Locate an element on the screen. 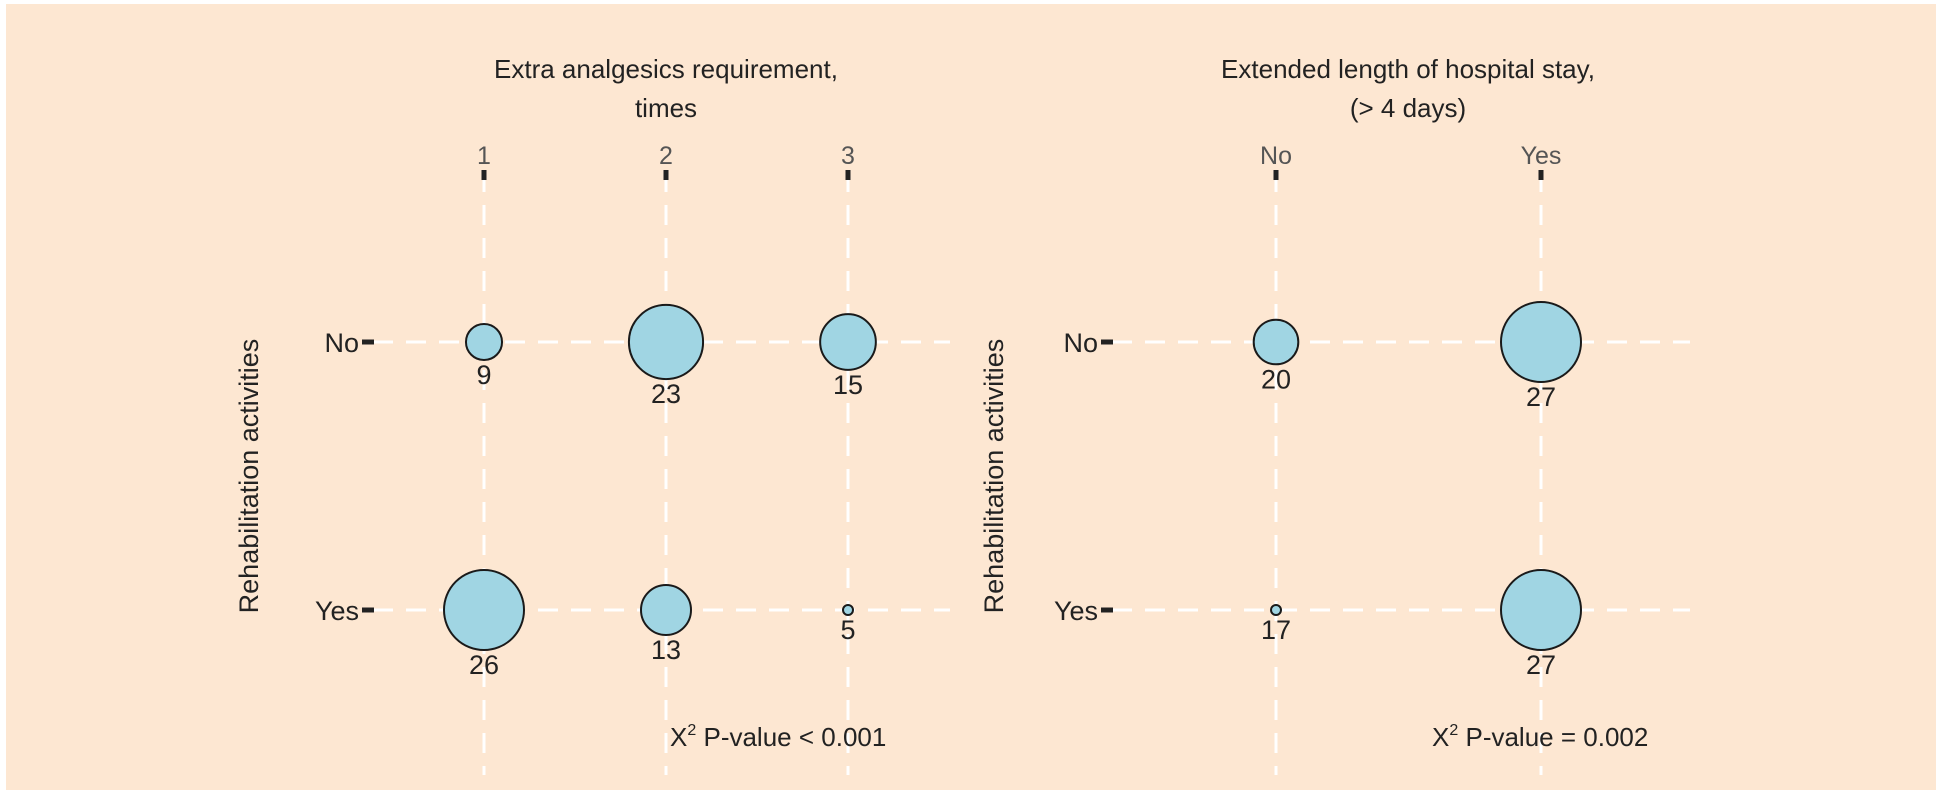 The image size is (1944, 800). x-tick-label: Yes is located at coordinates (1541, 156).